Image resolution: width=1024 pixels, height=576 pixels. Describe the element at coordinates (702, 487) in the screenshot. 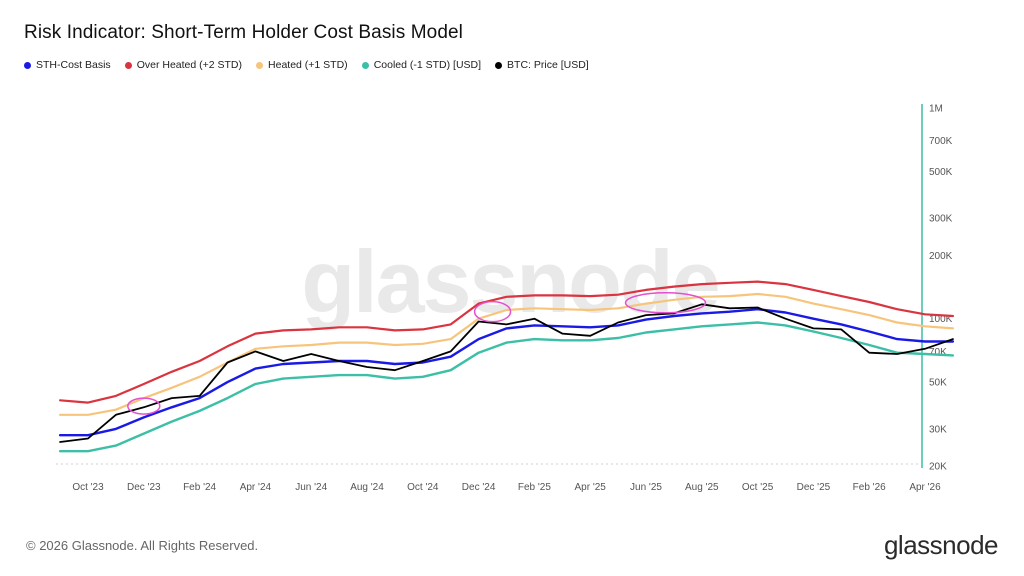

I see `x-tick-label: Aug '25` at that location.